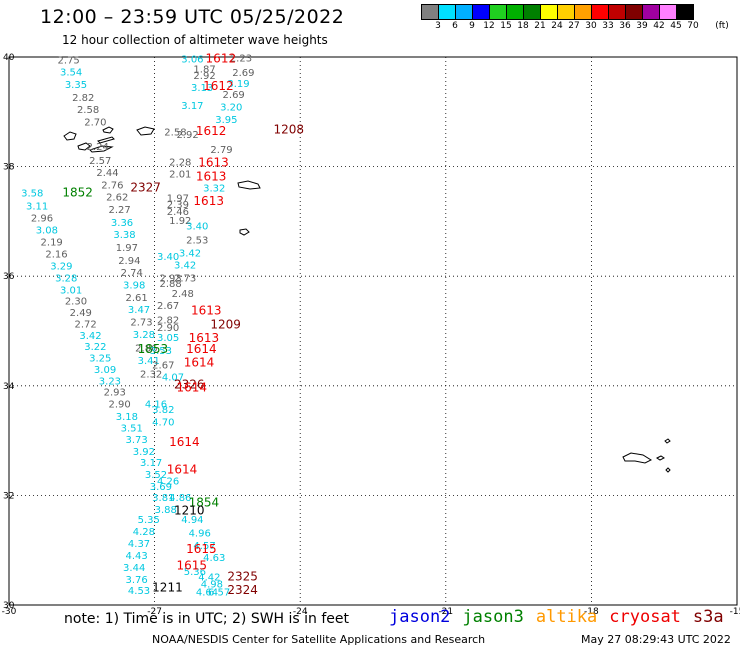 This screenshot has width=740, height=650. I want to click on swh-value: 4.94, so click(192, 520).